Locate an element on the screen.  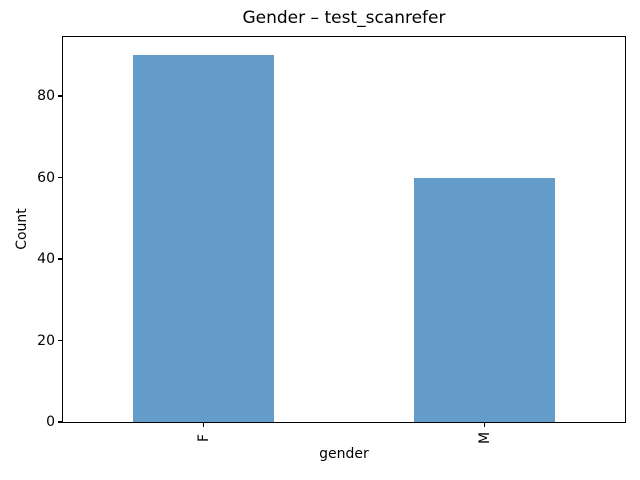
y-tick-label-0: 0 is located at coordinates (50, 422).